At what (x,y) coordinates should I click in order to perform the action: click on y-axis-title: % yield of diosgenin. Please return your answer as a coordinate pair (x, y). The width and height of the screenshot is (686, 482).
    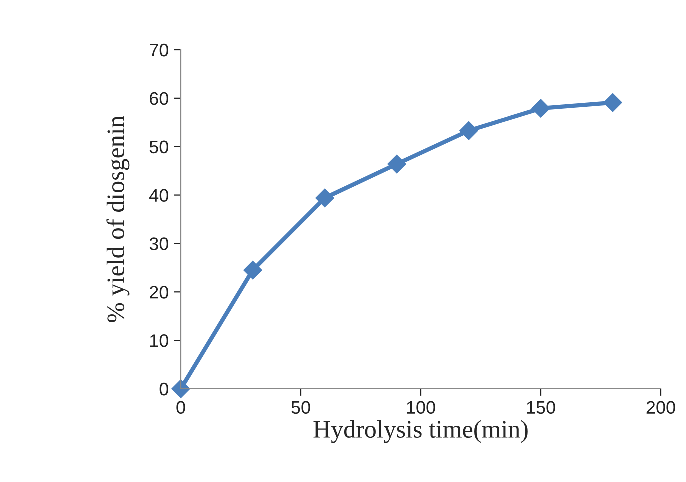
    Looking at the image, I should click on (118, 219).